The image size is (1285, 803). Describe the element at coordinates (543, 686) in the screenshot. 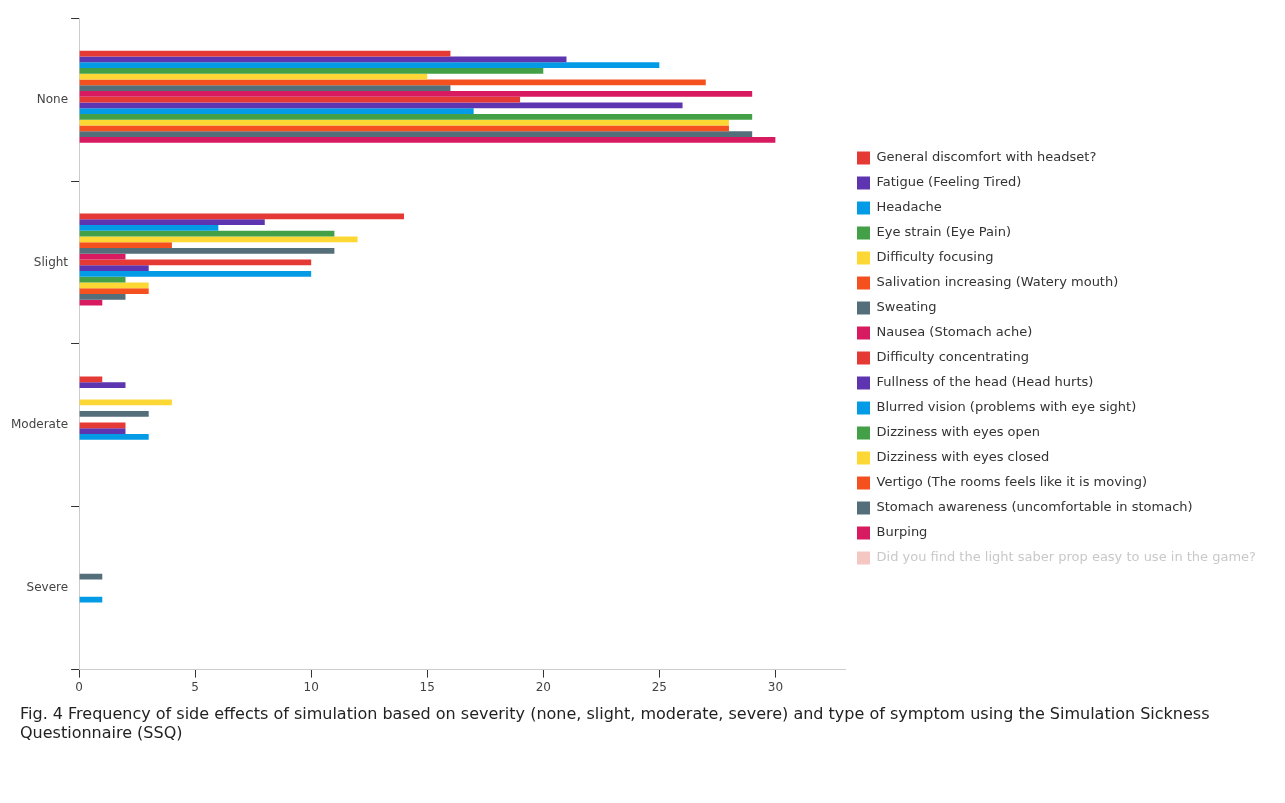

I see `x-tick-label: 20` at that location.